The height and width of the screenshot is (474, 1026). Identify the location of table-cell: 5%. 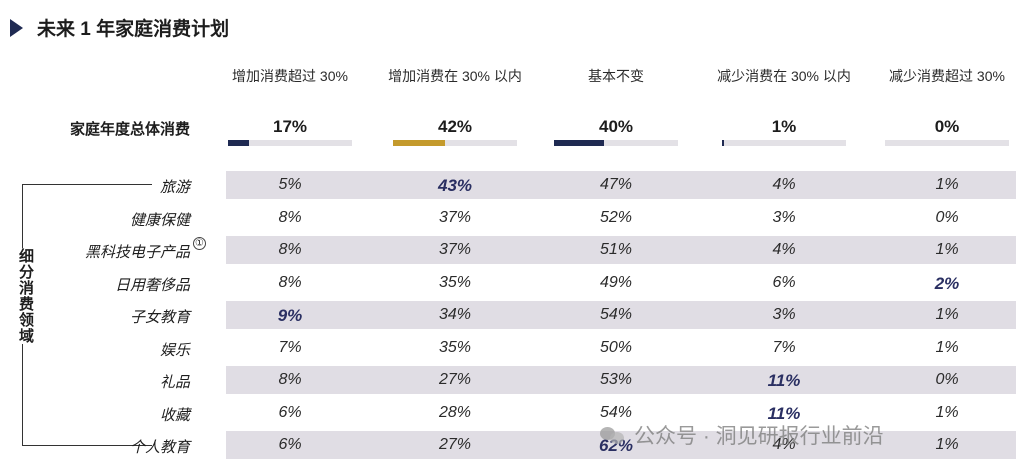
(290, 184).